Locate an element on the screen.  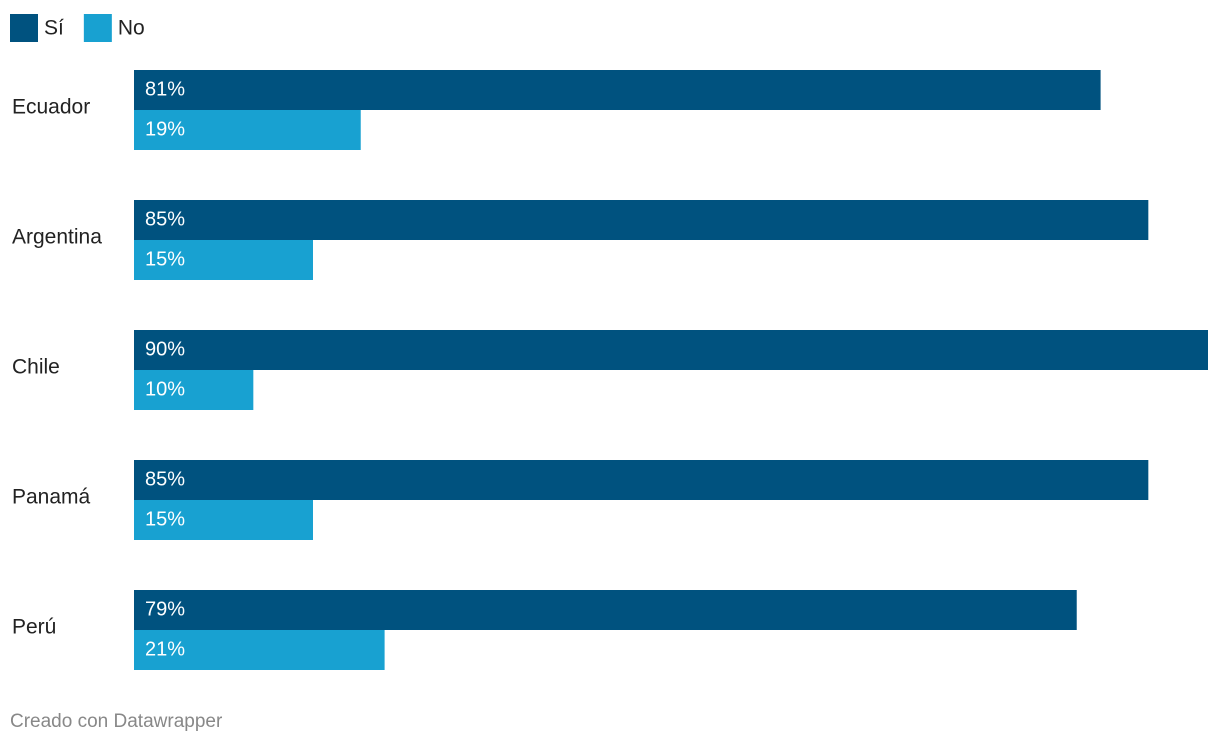
legend-label: Sí is located at coordinates (54, 28).